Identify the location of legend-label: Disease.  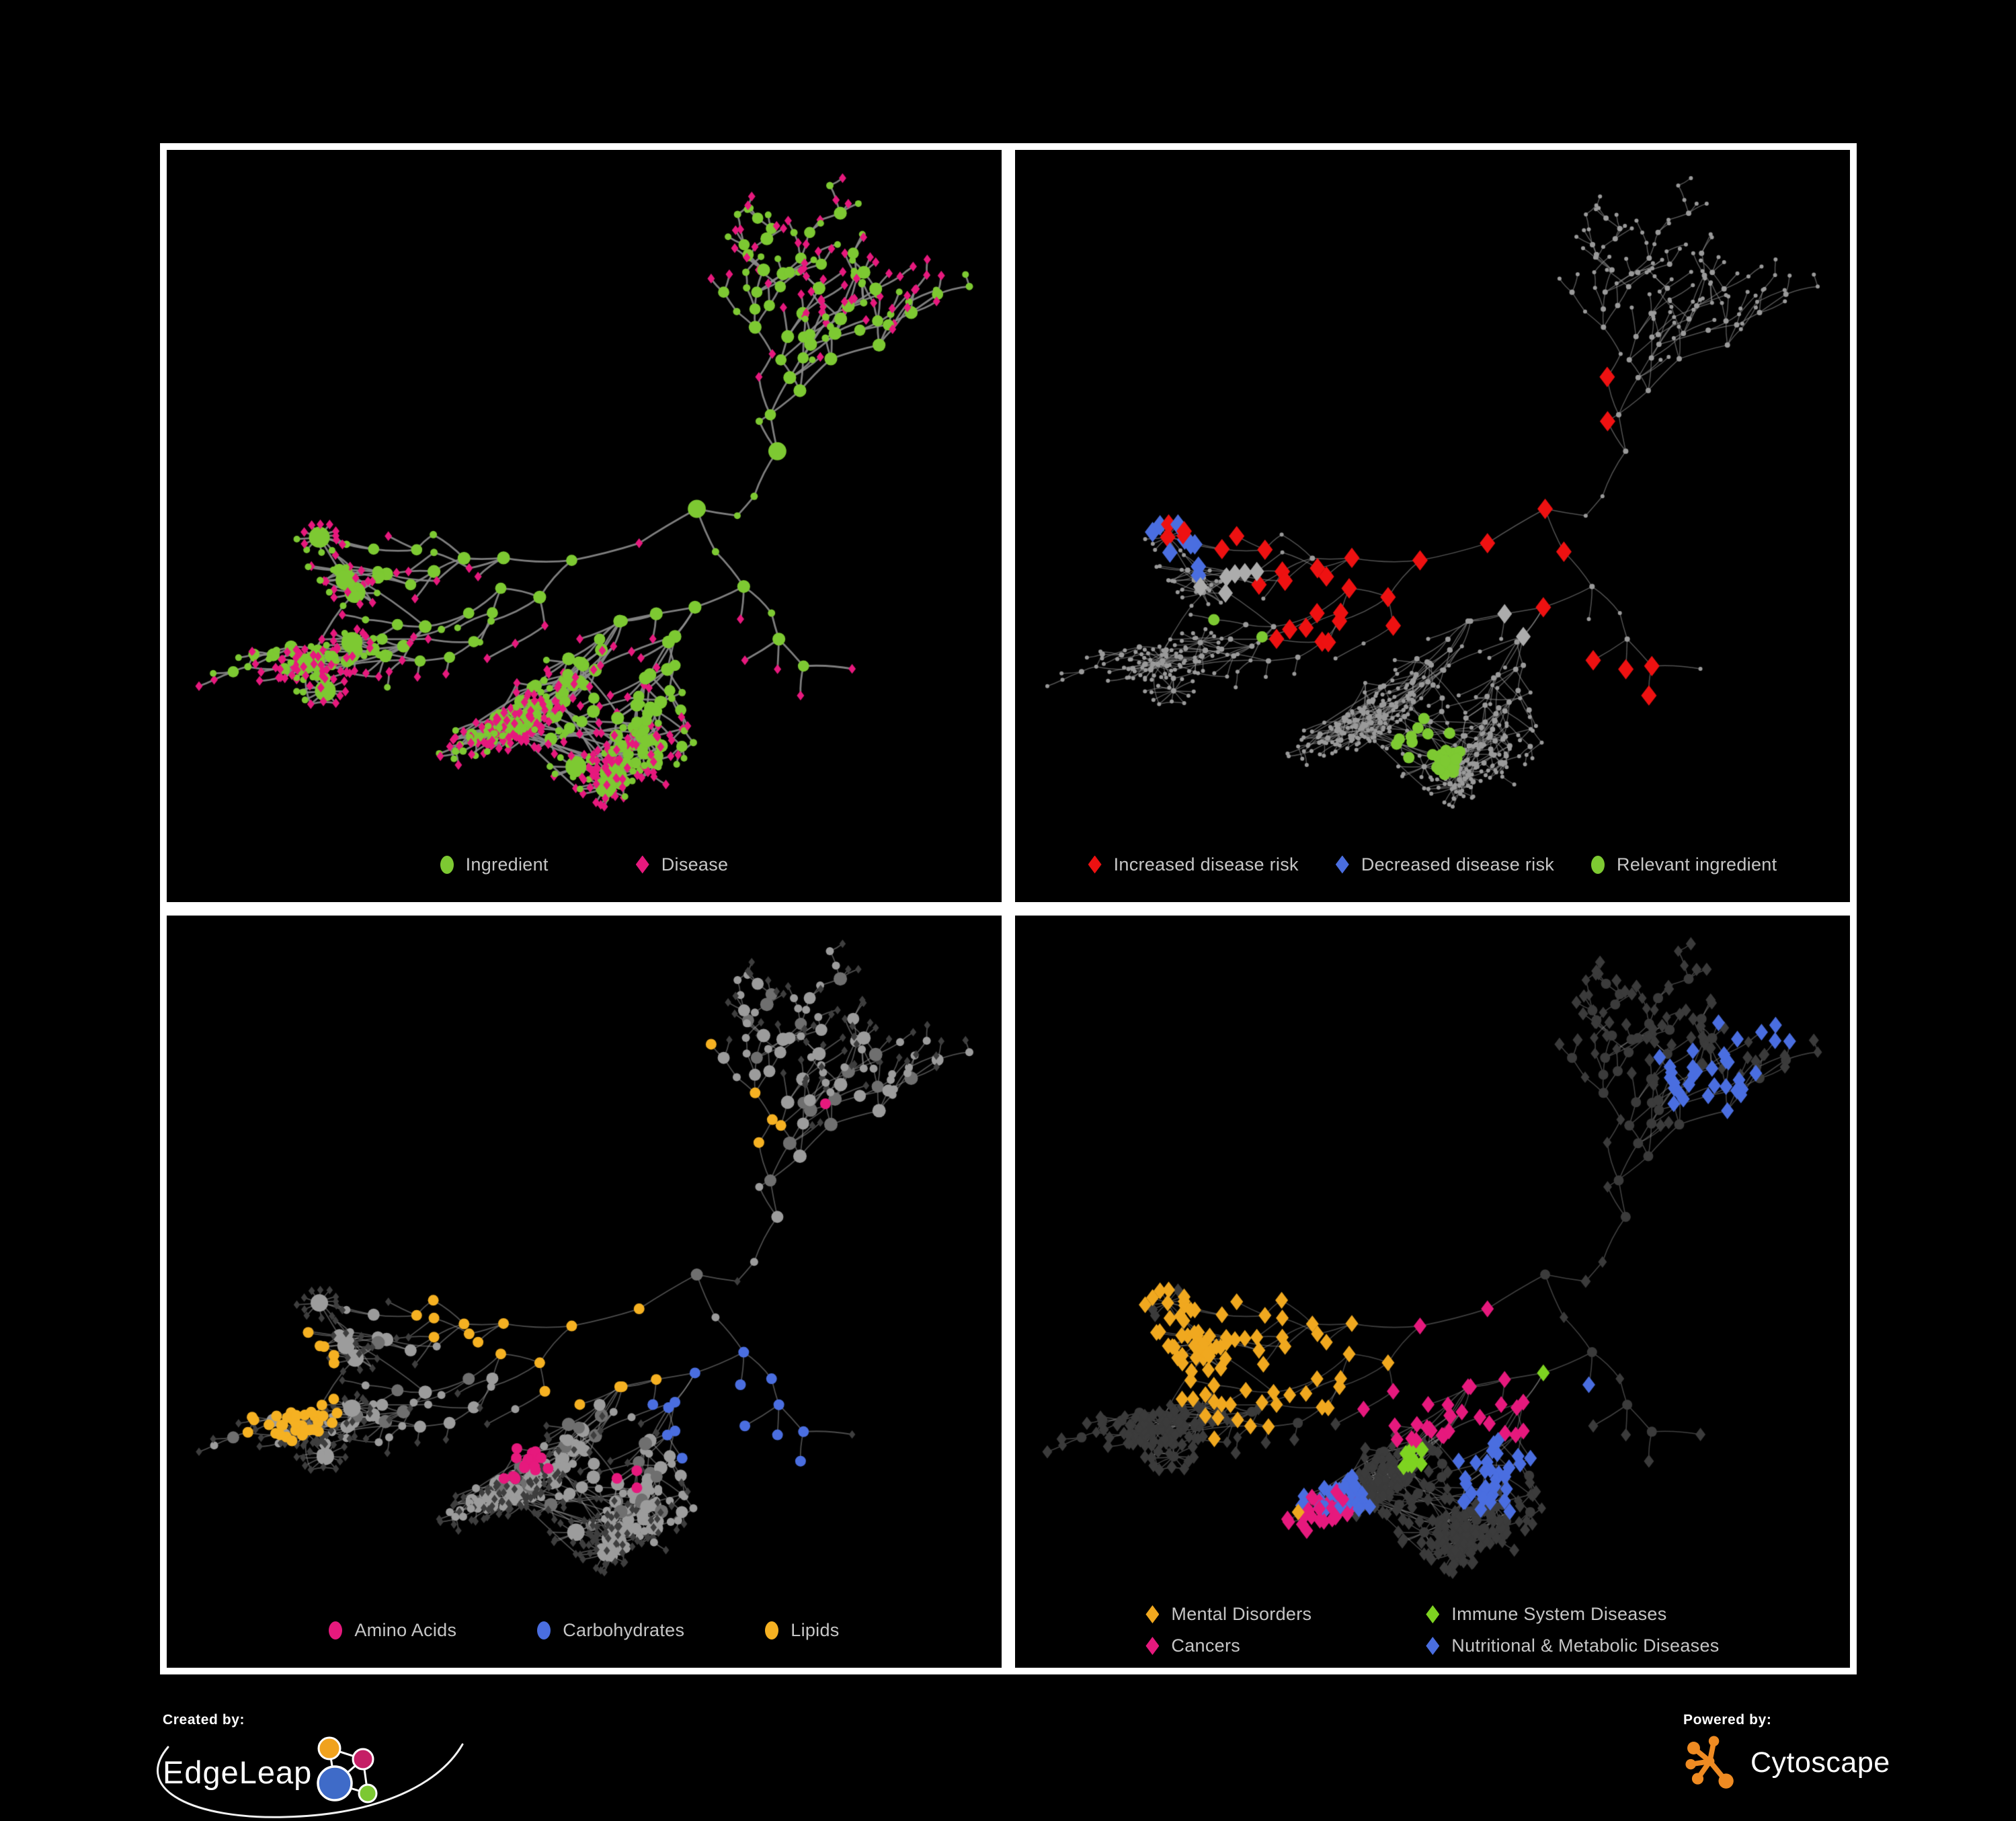
(695, 864).